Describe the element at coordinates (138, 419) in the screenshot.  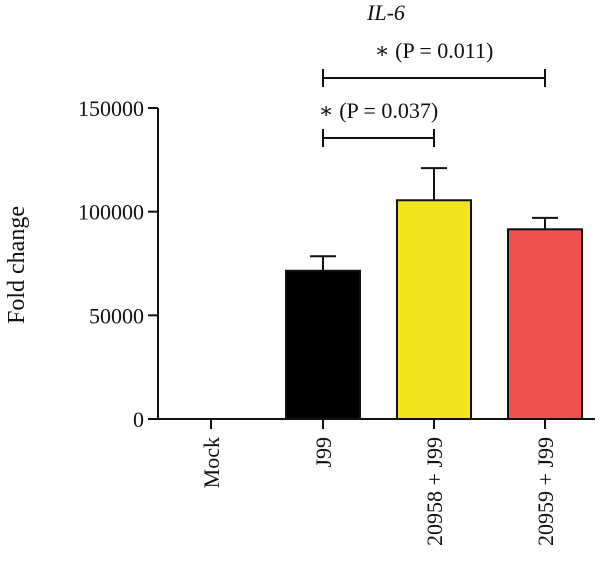
I see `y-tick-label: 0` at that location.